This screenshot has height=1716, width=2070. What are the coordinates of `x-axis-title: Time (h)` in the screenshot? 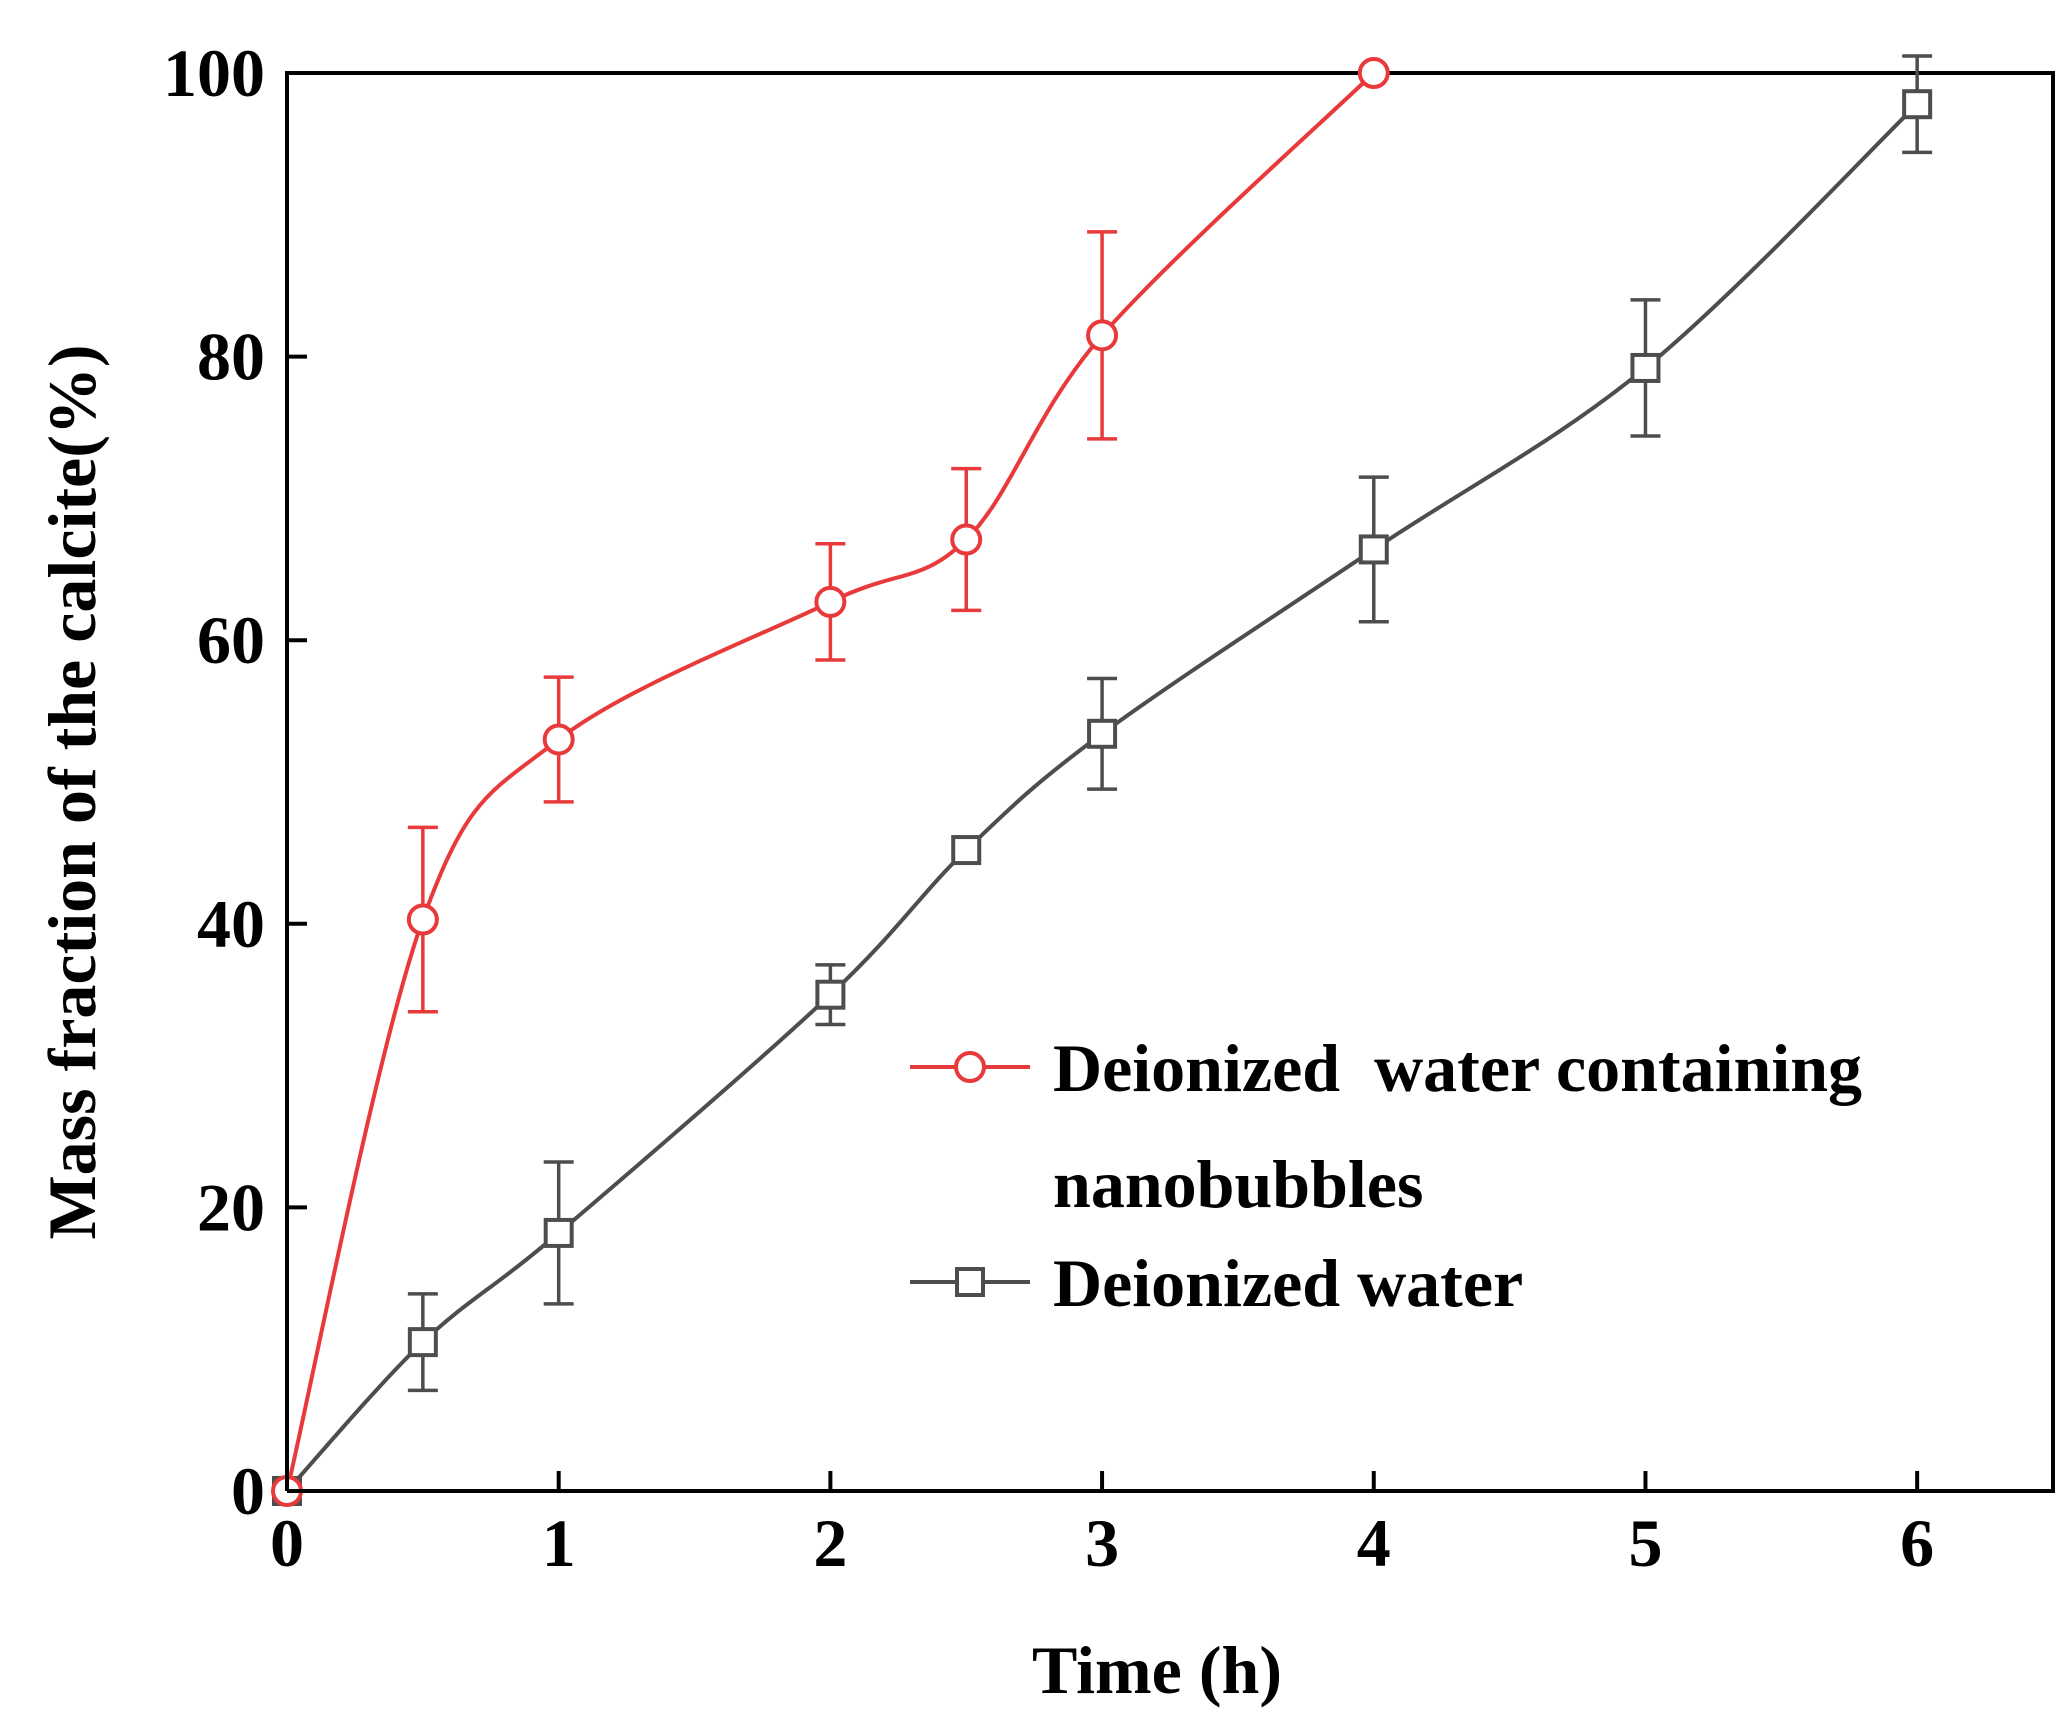 It's located at (1157, 1670).